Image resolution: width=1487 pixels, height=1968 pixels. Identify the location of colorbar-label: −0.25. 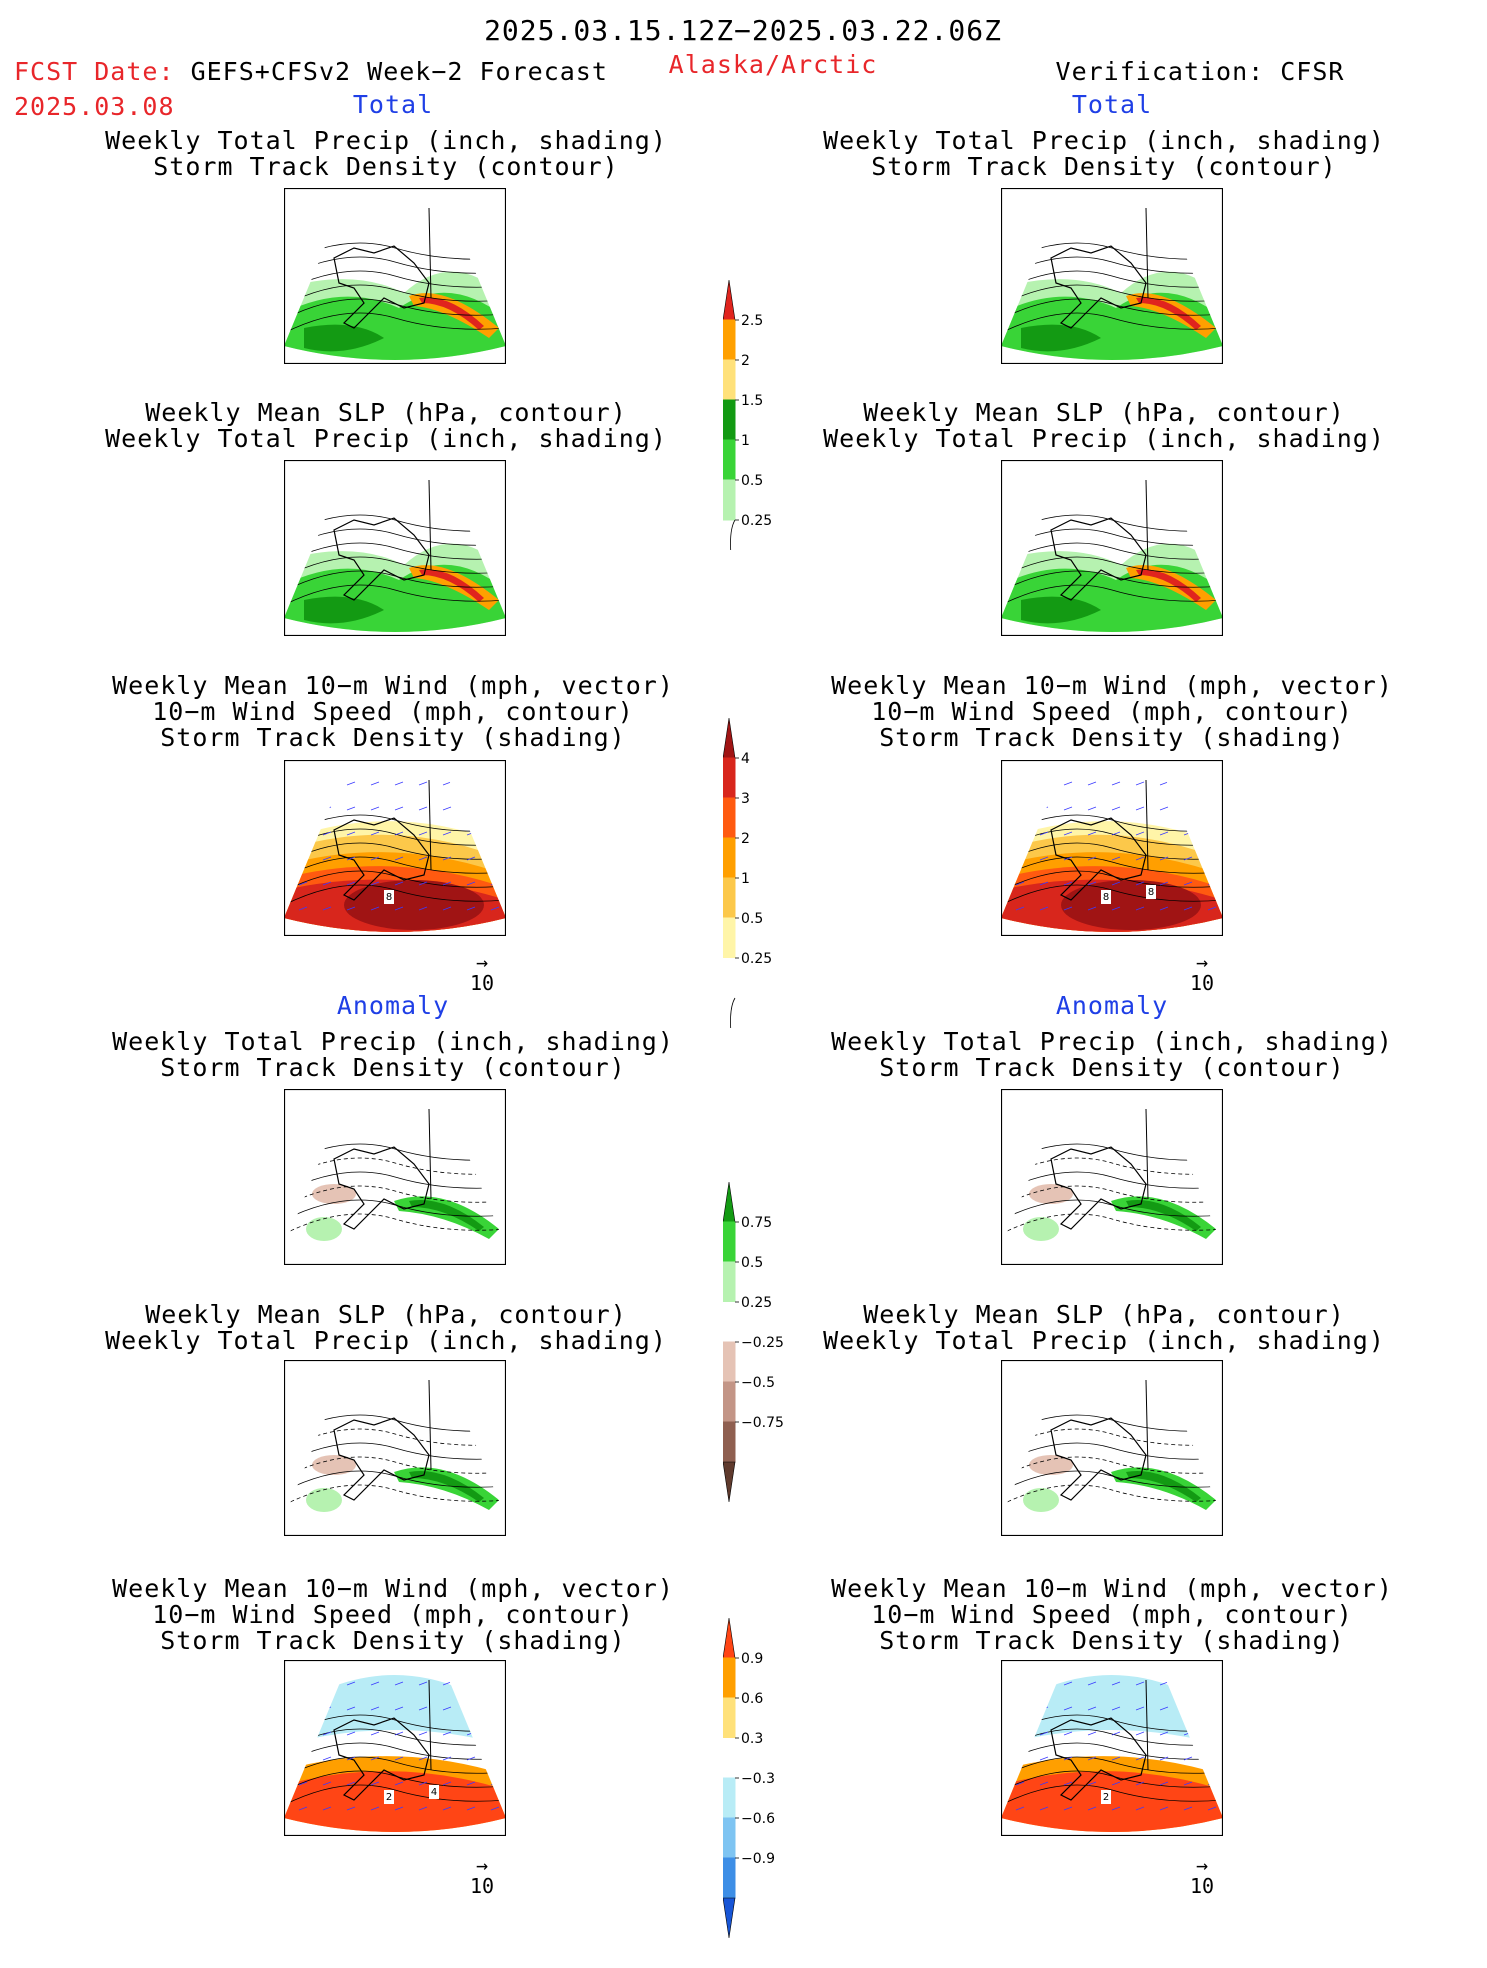
(762, 1343).